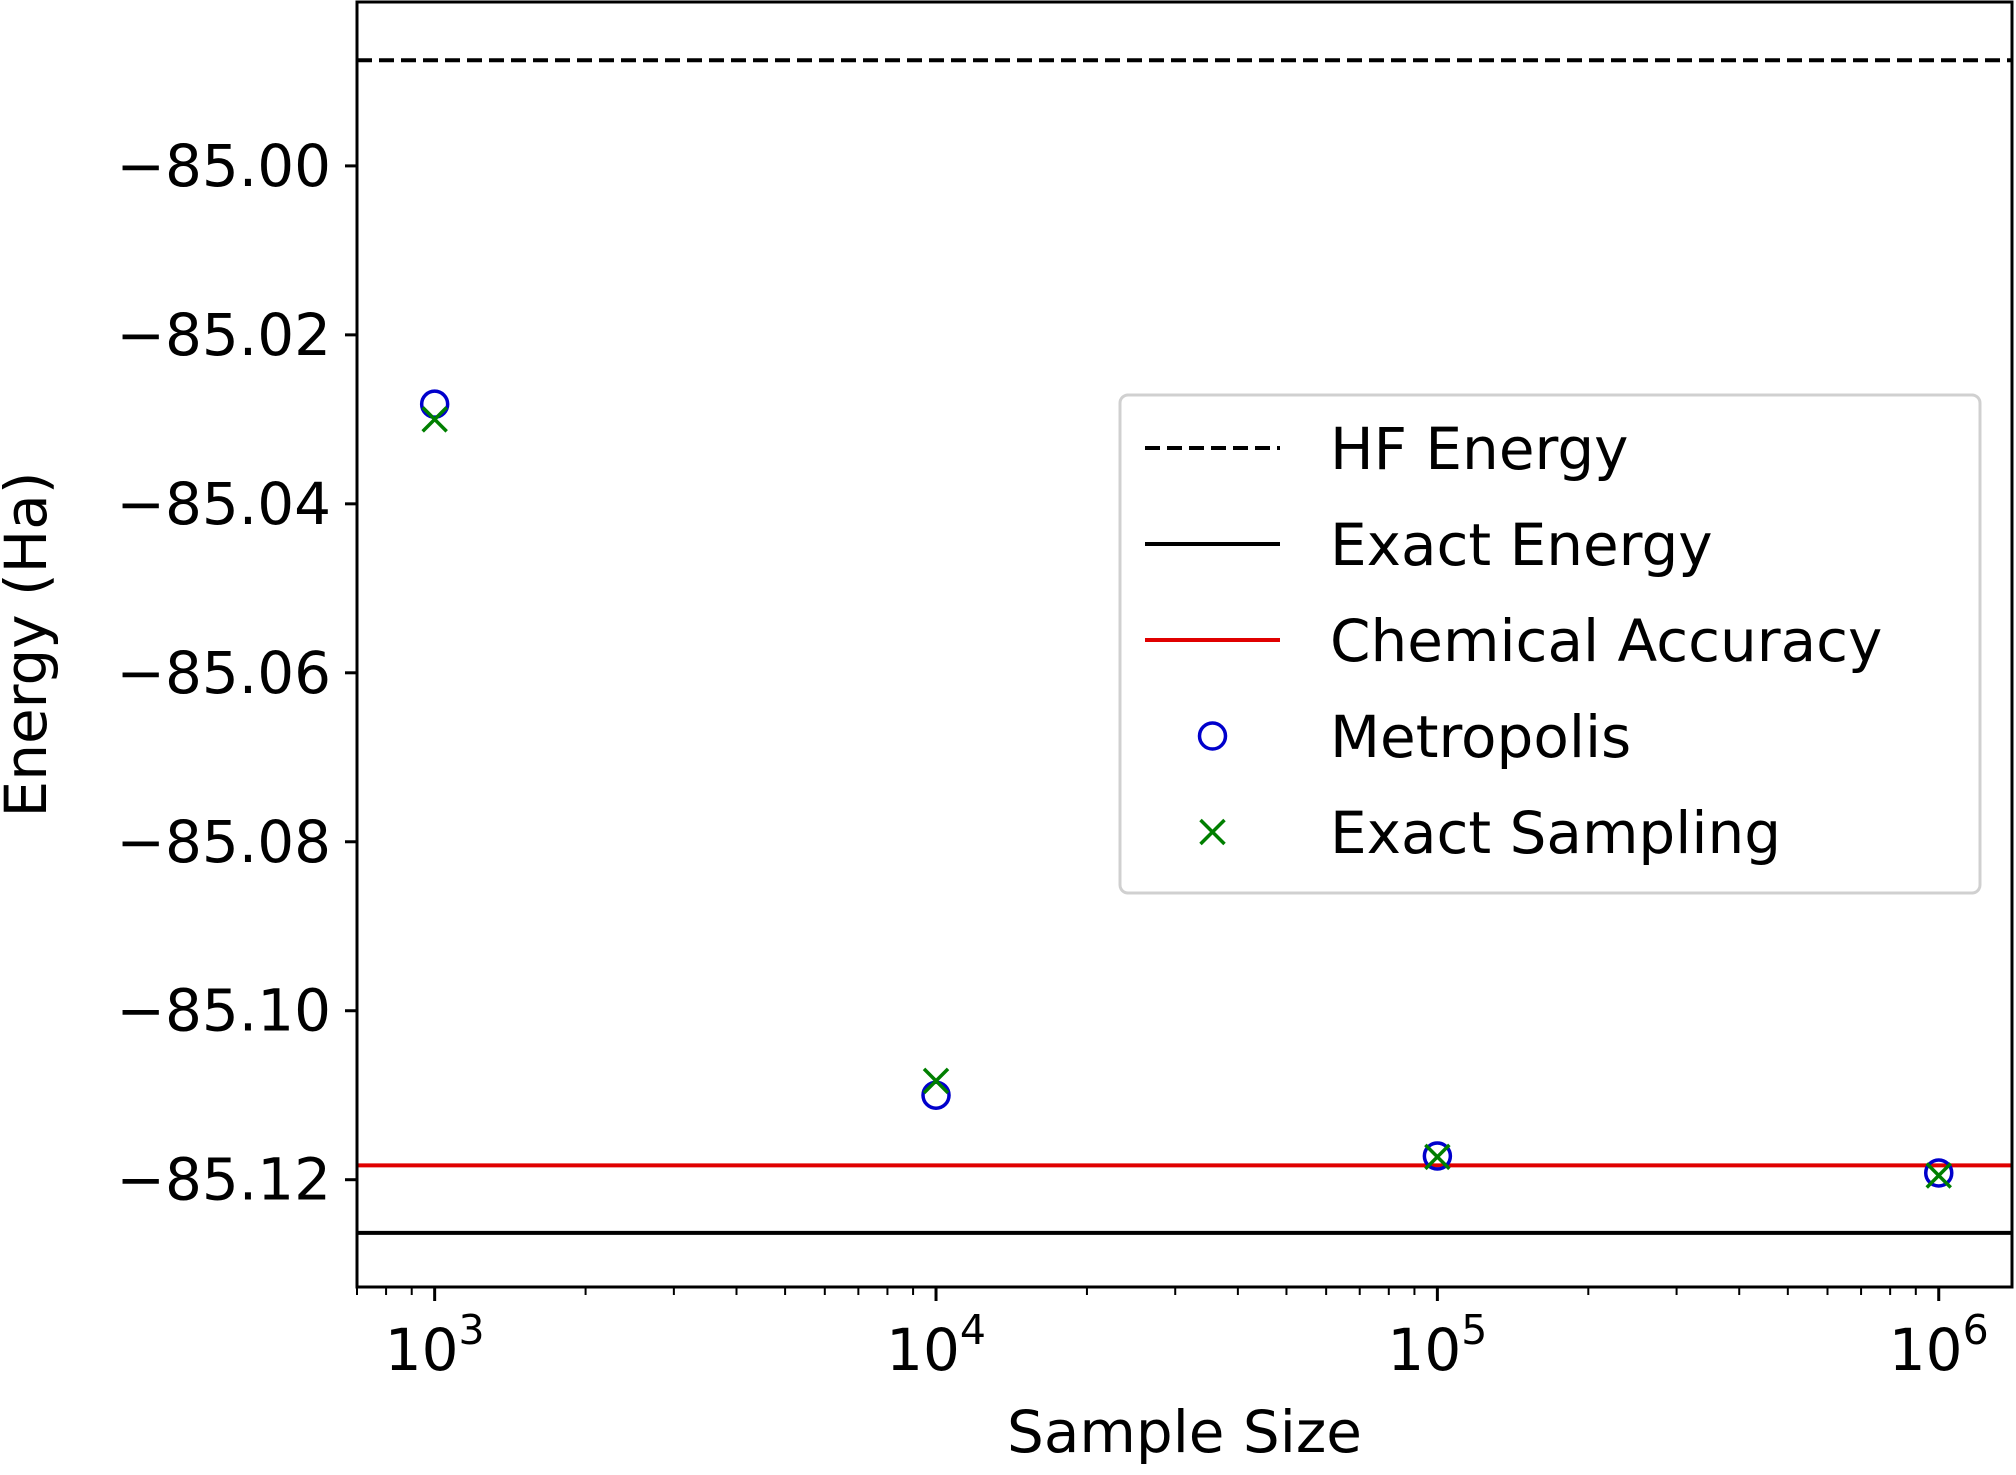  Describe the element at coordinates (223, 335) in the screenshot. I see `y-tick-label: −85.02` at that location.